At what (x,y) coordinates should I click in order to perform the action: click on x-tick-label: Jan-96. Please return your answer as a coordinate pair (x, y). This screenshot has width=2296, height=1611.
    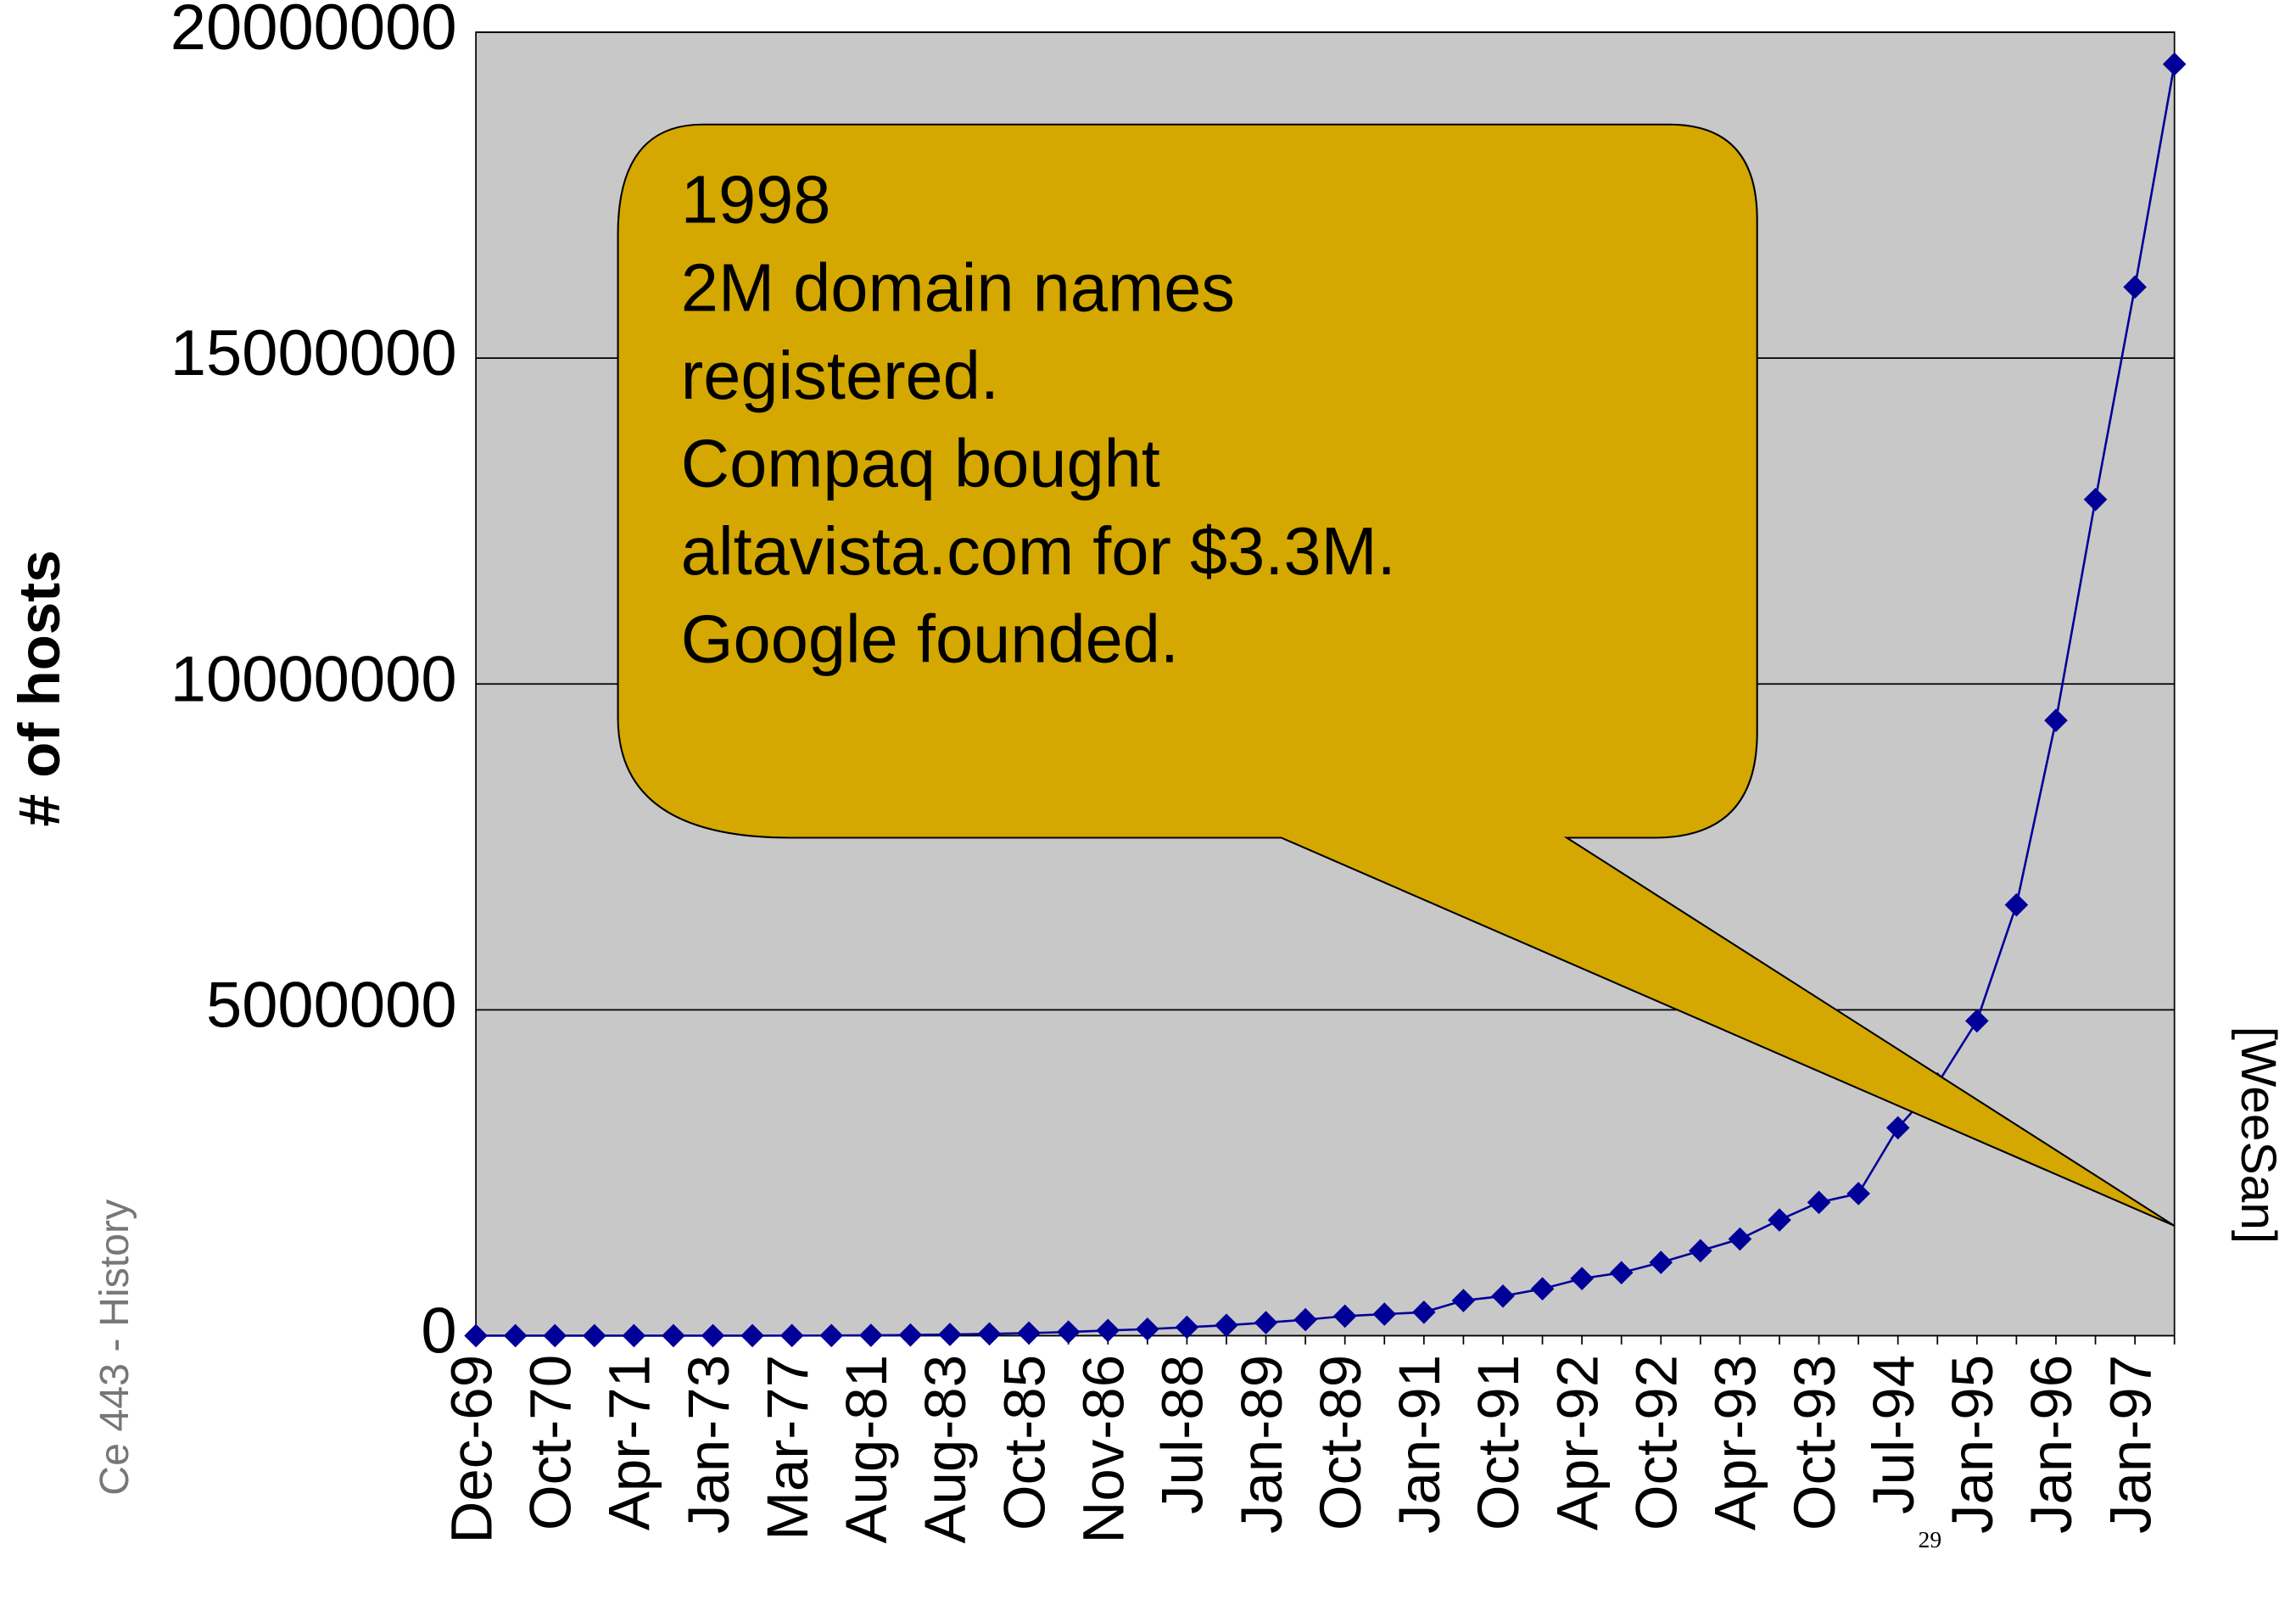
    Looking at the image, I should click on (2051, 1444).